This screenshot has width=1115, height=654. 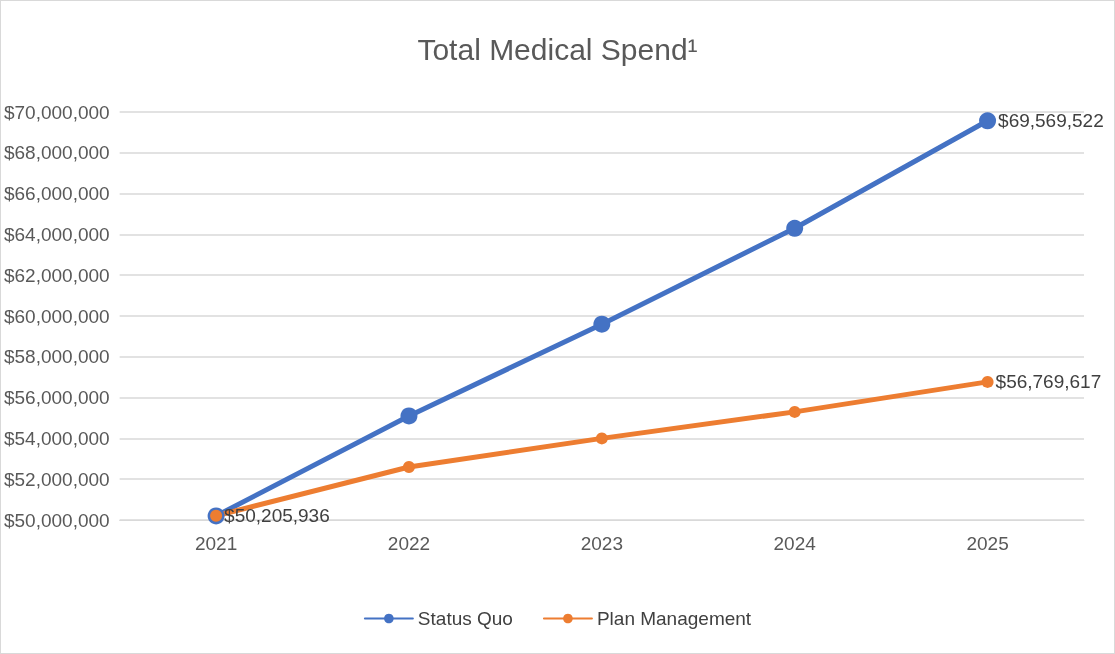 I want to click on chart-title: Total Medical Spend¹, so click(x=557, y=49).